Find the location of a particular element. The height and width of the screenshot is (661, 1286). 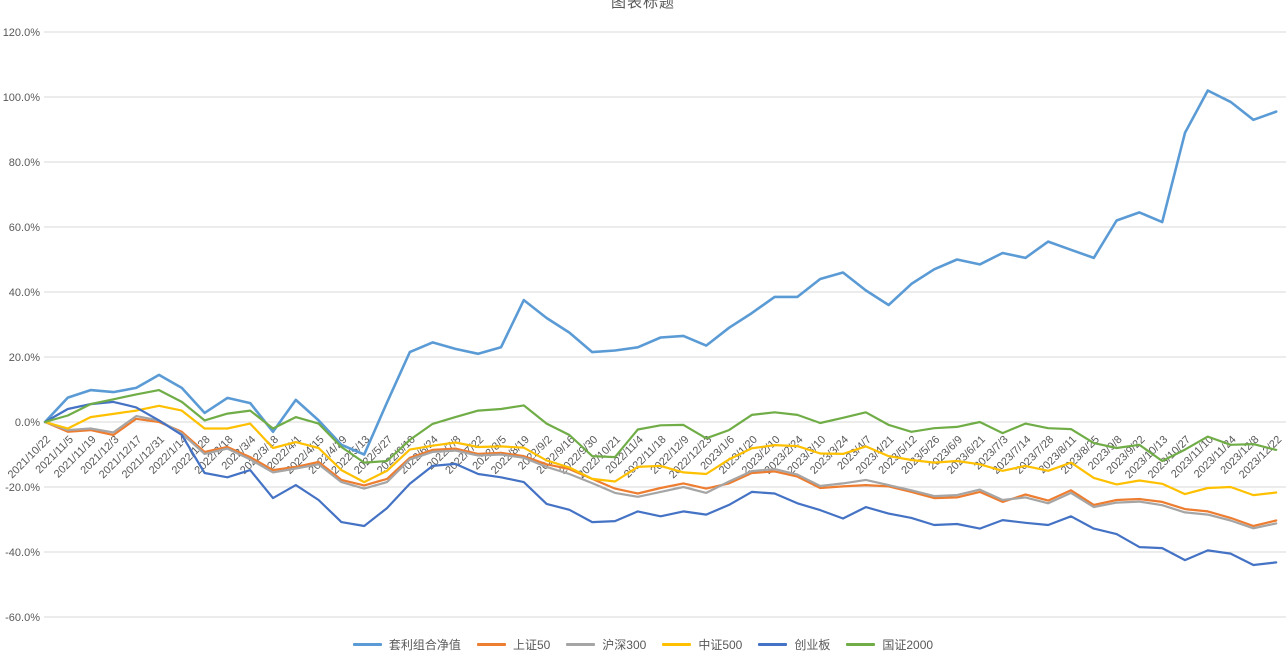

chart-legend: 套利组合净值 上证50 沪深300 中证500 创业板 国证2000 is located at coordinates (643, 644).